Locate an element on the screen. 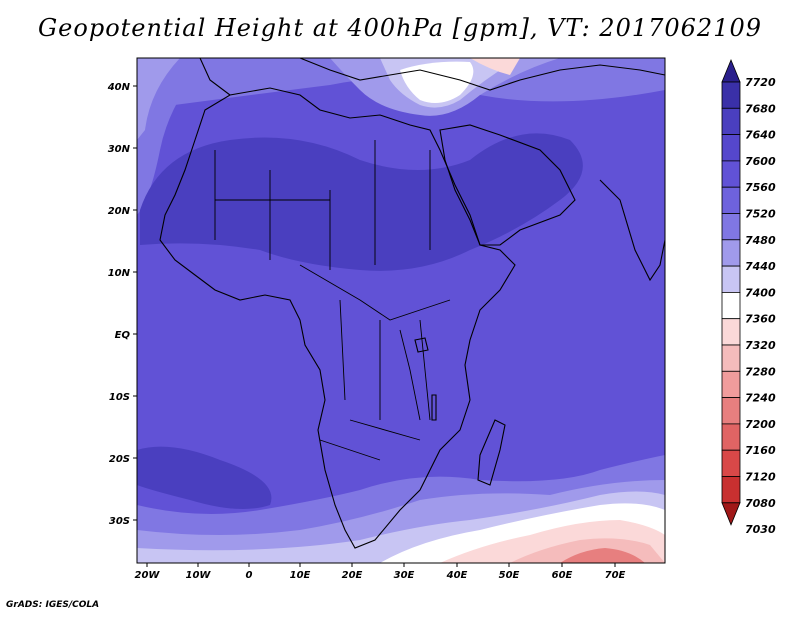  colorbar-label: 7030 is located at coordinates (760, 529).